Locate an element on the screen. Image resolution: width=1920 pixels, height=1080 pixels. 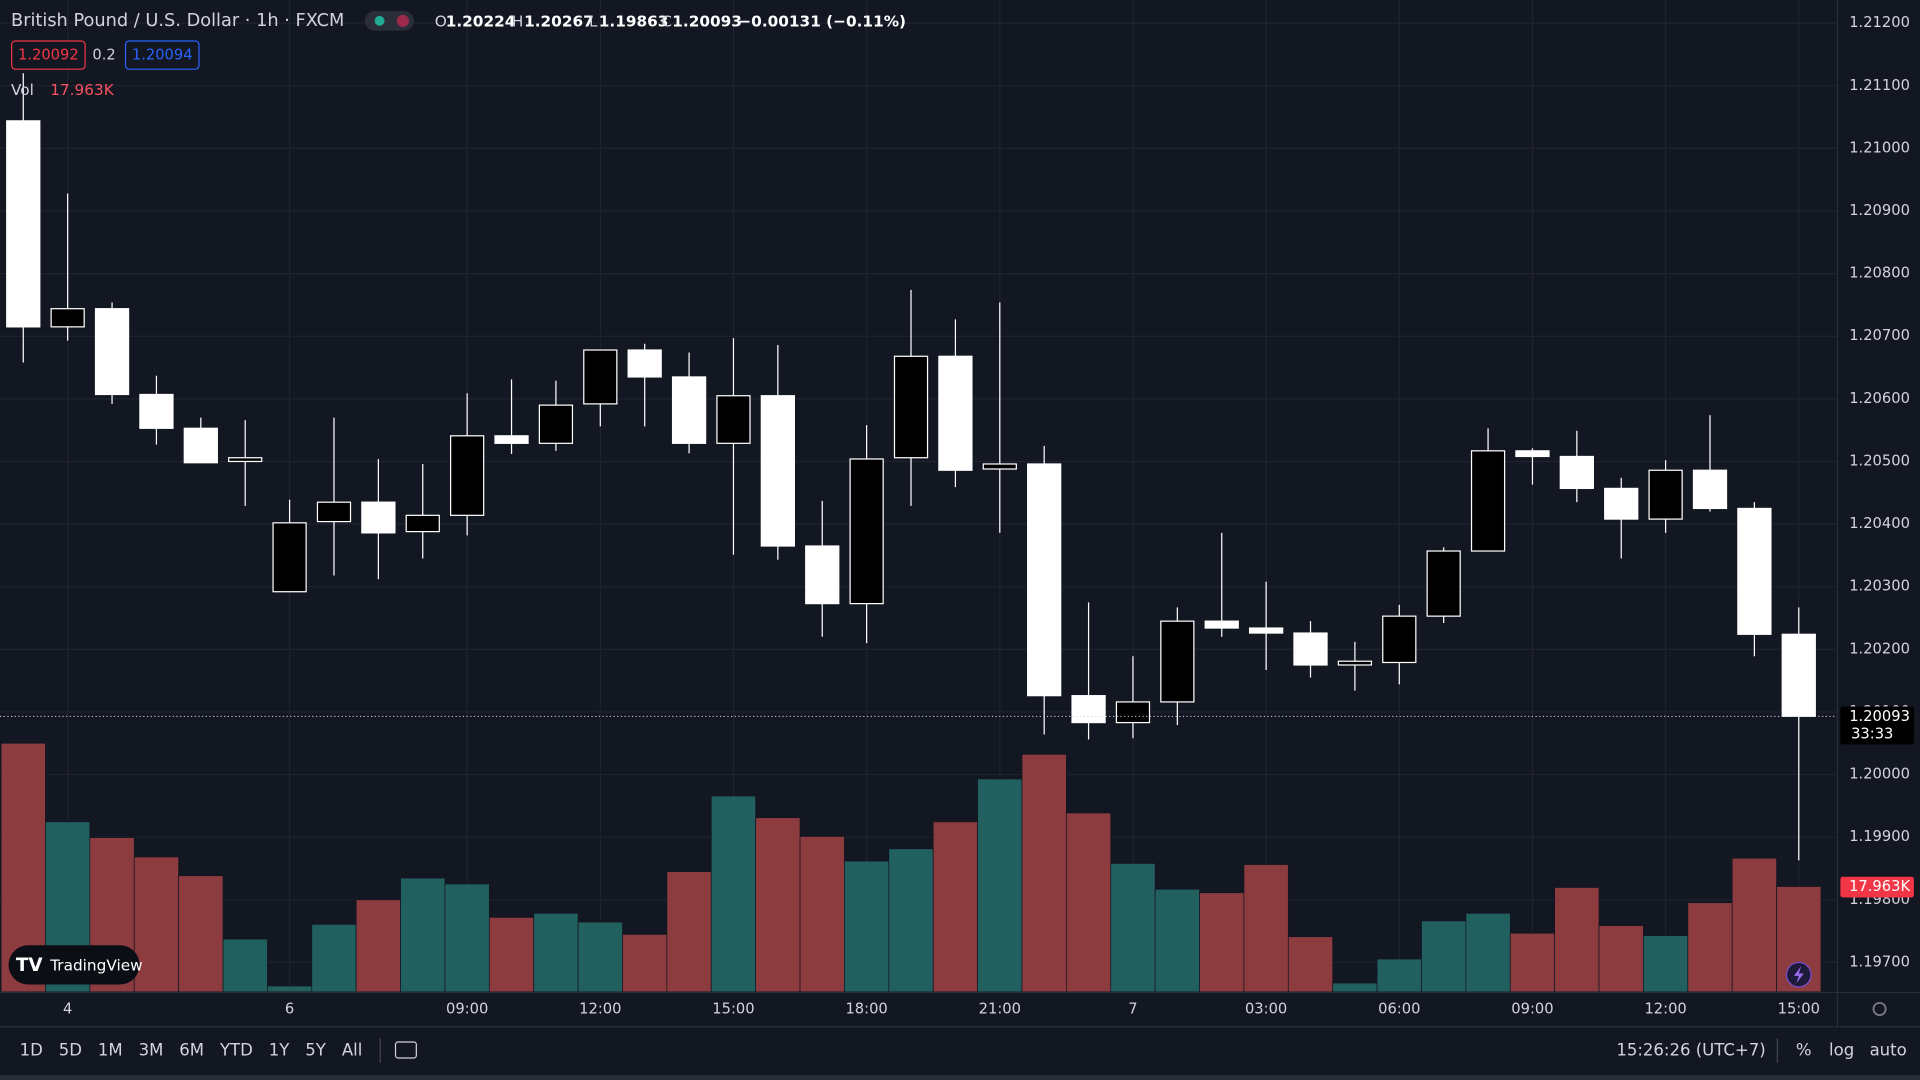
y-tick-label: 1.20700 is located at coordinates (1879, 335).